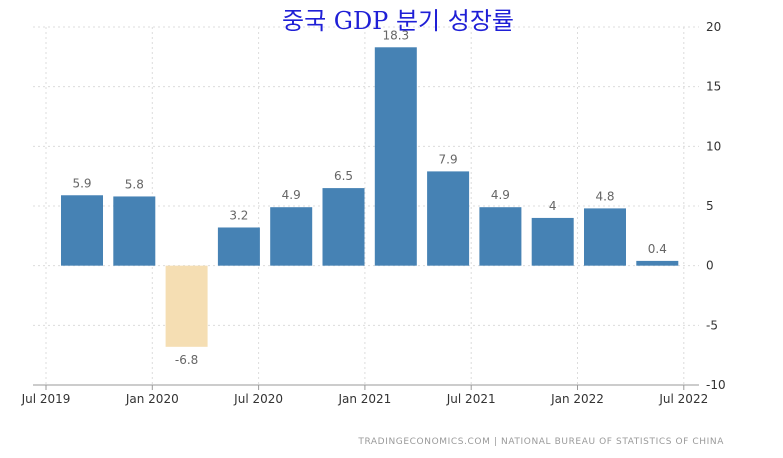 This screenshot has height=458, width=783. Describe the element at coordinates (46, 399) in the screenshot. I see `x-tick-label: Jul 2019` at that location.